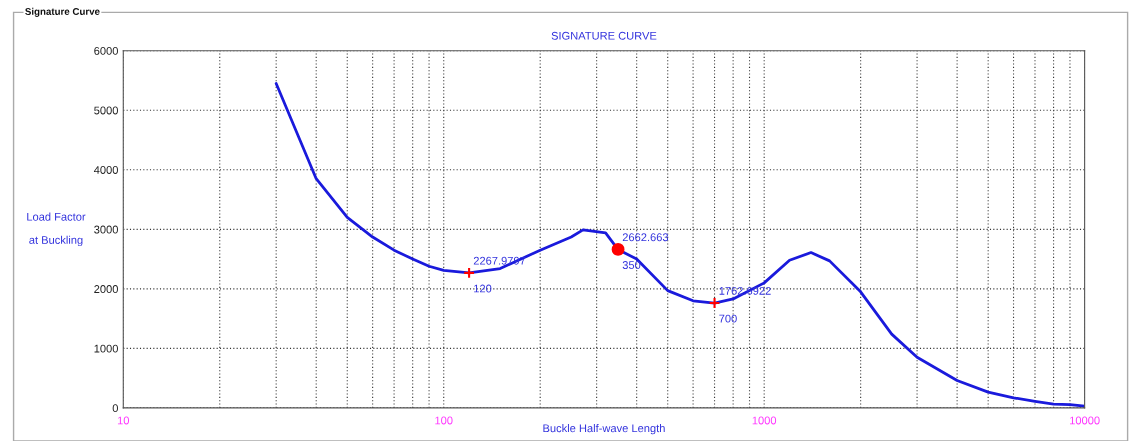  I want to click on y-tick-label: 1000, so click(106, 348).